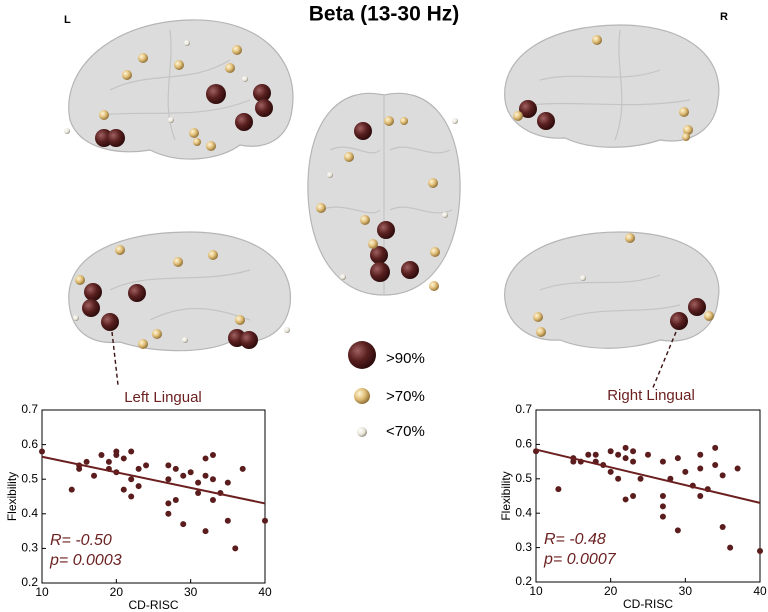 The height and width of the screenshot is (612, 768). Describe the element at coordinates (651, 395) in the screenshot. I see `annotation: Right Lingual` at that location.